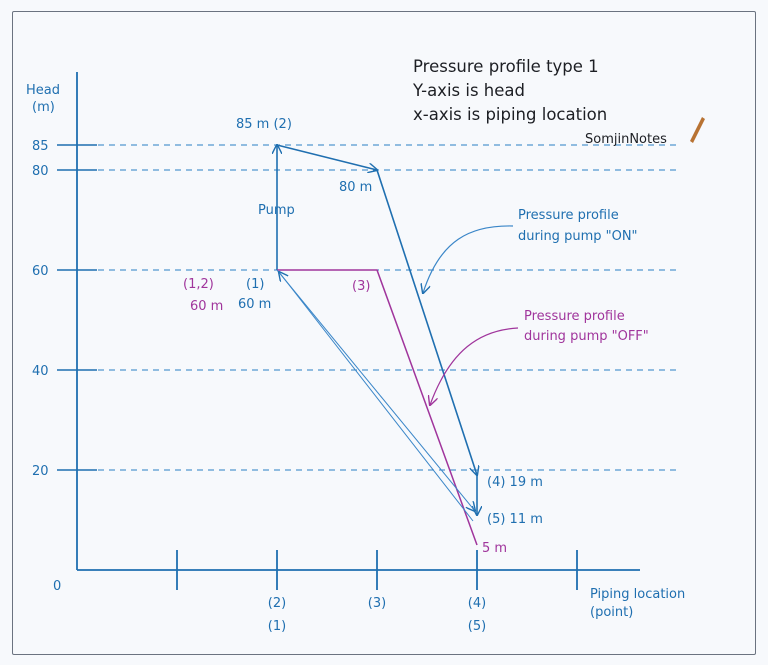 The image size is (768, 665). What do you see at coordinates (361, 286) in the screenshot?
I see `label-point3: (3)` at bounding box center [361, 286].